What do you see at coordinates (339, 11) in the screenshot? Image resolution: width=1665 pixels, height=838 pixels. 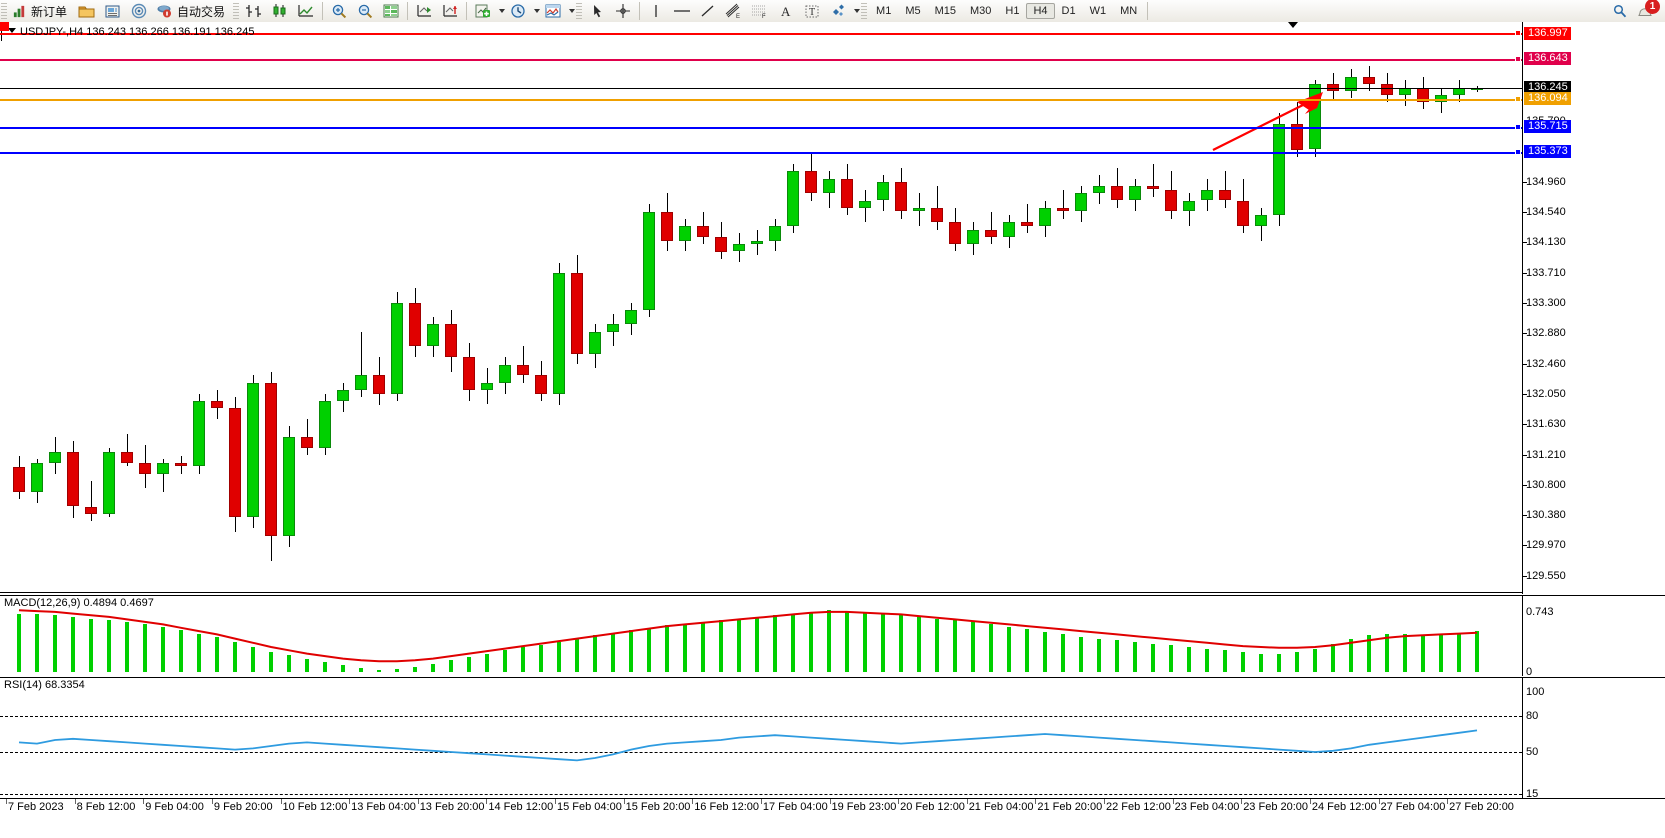 I see `zoom-in-button` at bounding box center [339, 11].